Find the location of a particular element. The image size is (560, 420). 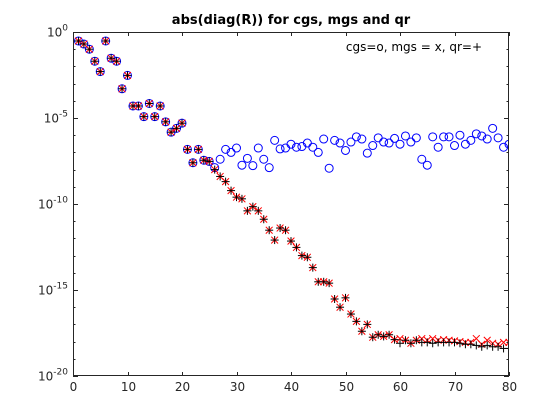

y-tick-label: 10⁻¹⁵ is located at coordinates (53, 290).